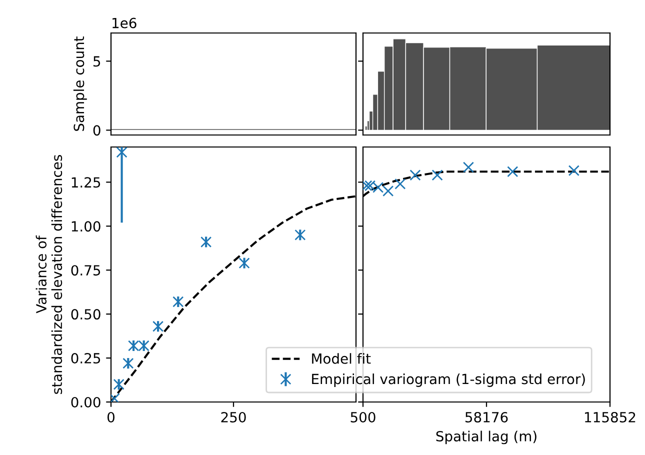 The image size is (645, 455). Describe the element at coordinates (233, 417) in the screenshot. I see `x-tick-label: 250` at that location.